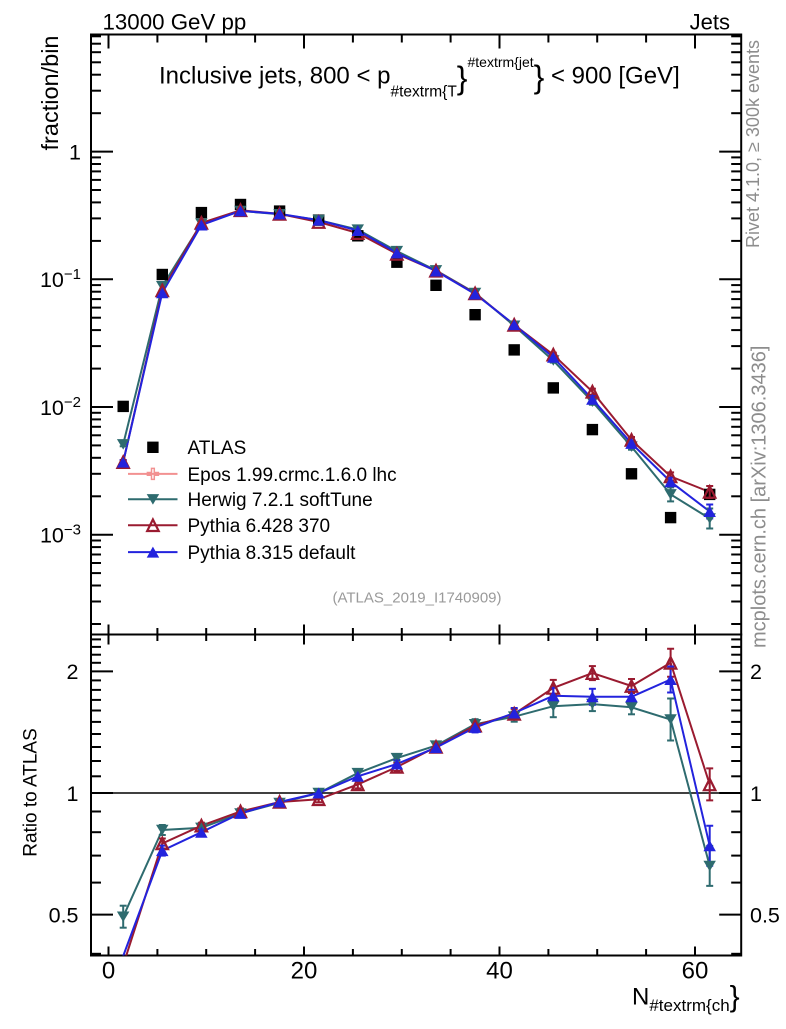 The width and height of the screenshot is (786, 1029). What do you see at coordinates (272, 553) in the screenshot?
I see `svg-text: Pythia 8.315 default` at bounding box center [272, 553].